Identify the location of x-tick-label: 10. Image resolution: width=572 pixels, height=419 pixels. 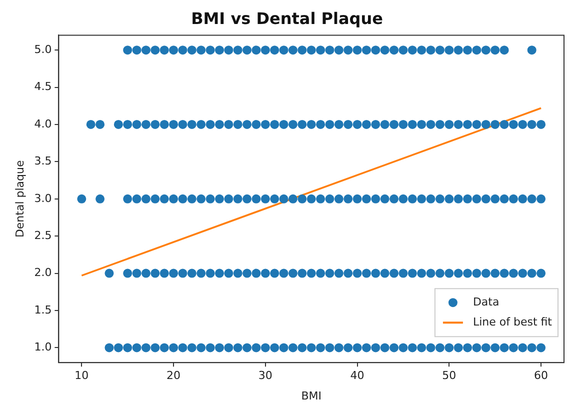
(81, 375).